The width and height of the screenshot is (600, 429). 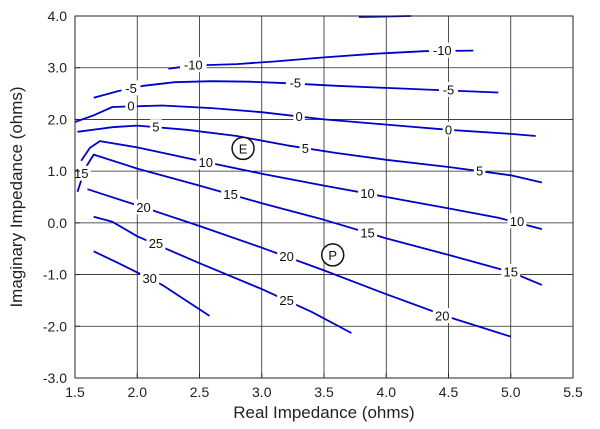 I want to click on marker-circle-E, so click(x=243, y=148).